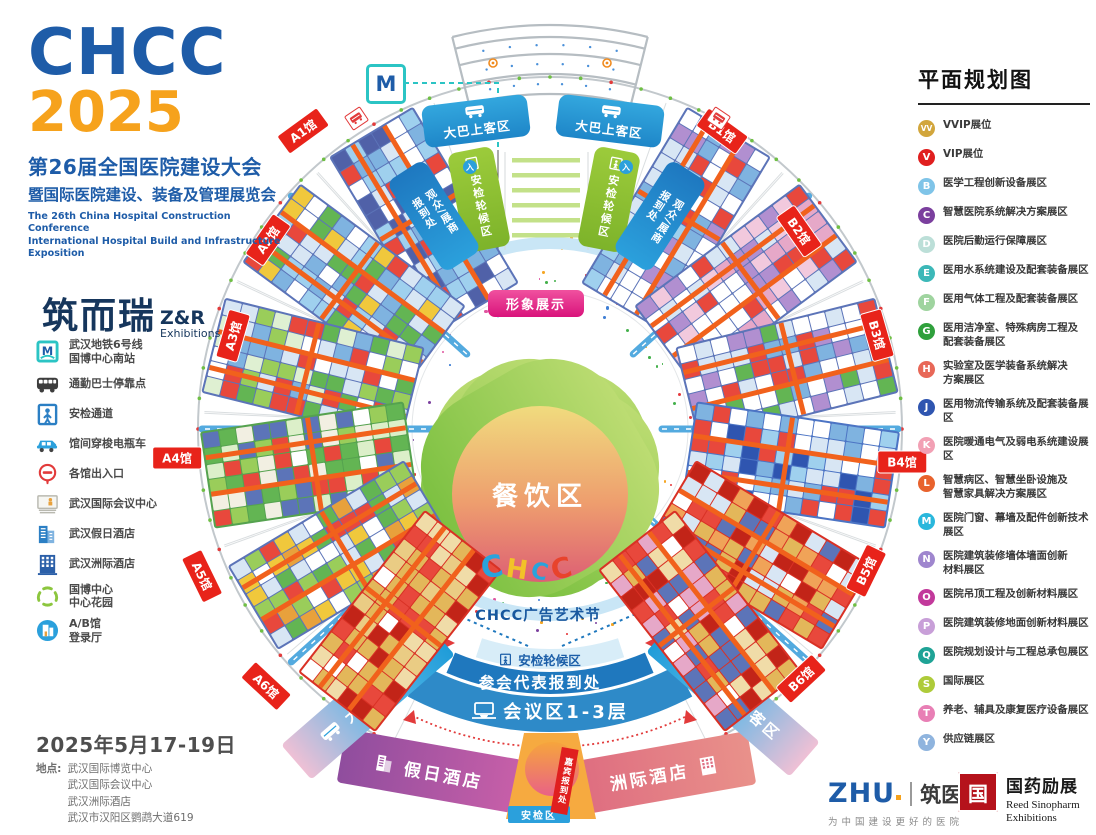 This screenshot has height=835, width=1096. What do you see at coordinates (538, 616) in the screenshot?
I see `ad-art-festival-label: CHCC广告艺术节` at bounding box center [538, 616].